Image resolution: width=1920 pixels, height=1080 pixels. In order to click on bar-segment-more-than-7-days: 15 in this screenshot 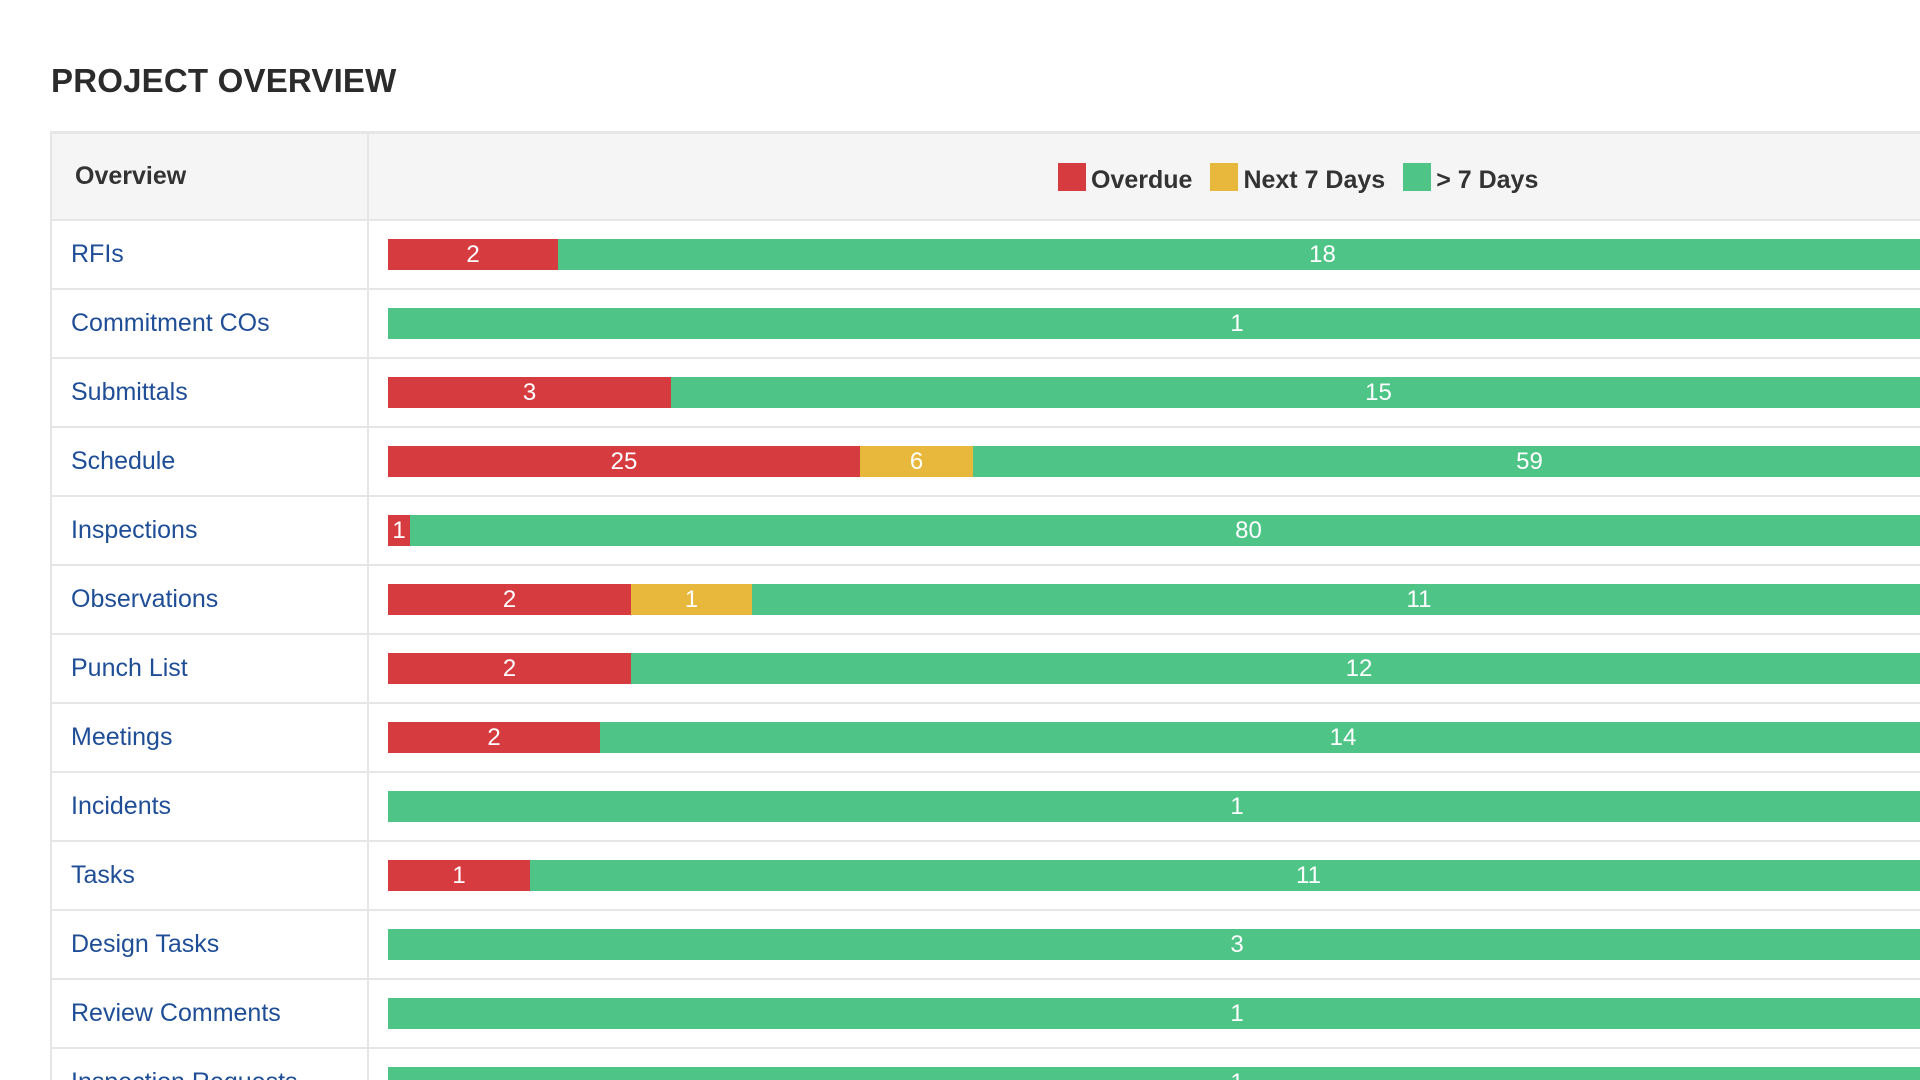, I will do `click(1295, 392)`.